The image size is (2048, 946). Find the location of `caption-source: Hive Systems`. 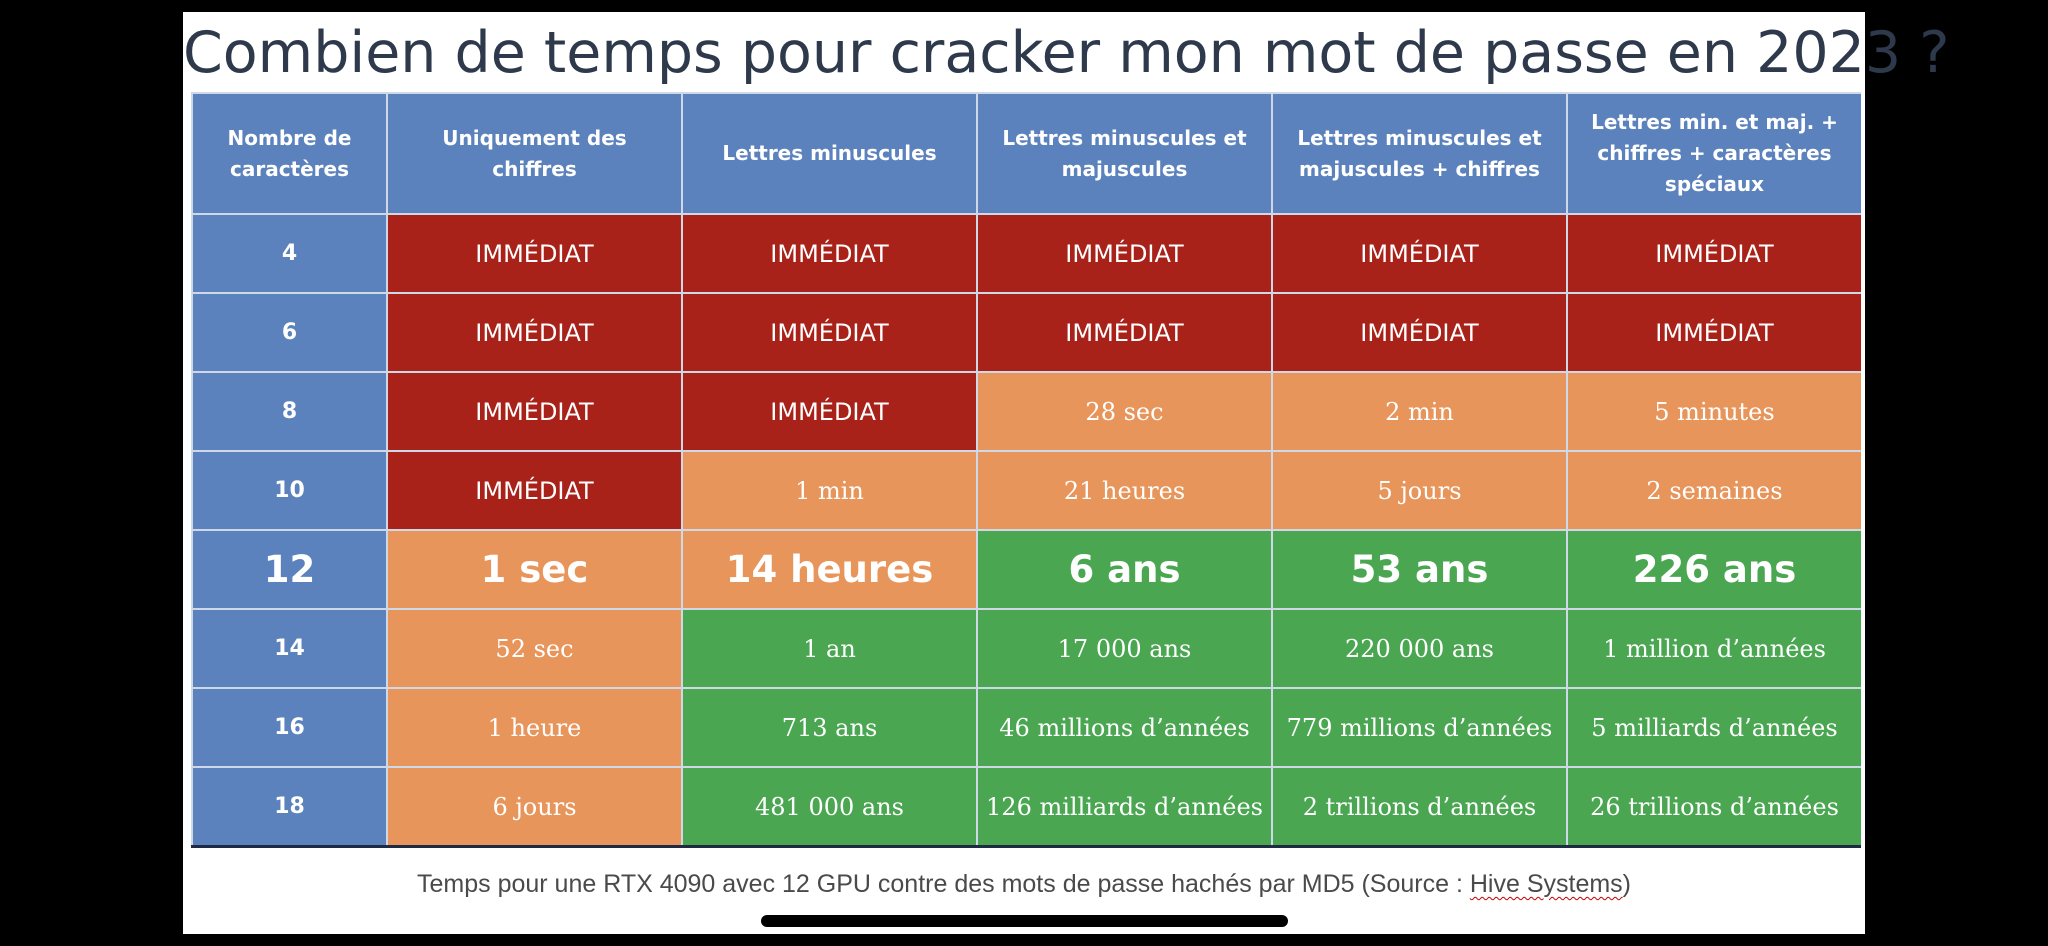

caption-source: Hive Systems is located at coordinates (1546, 884).